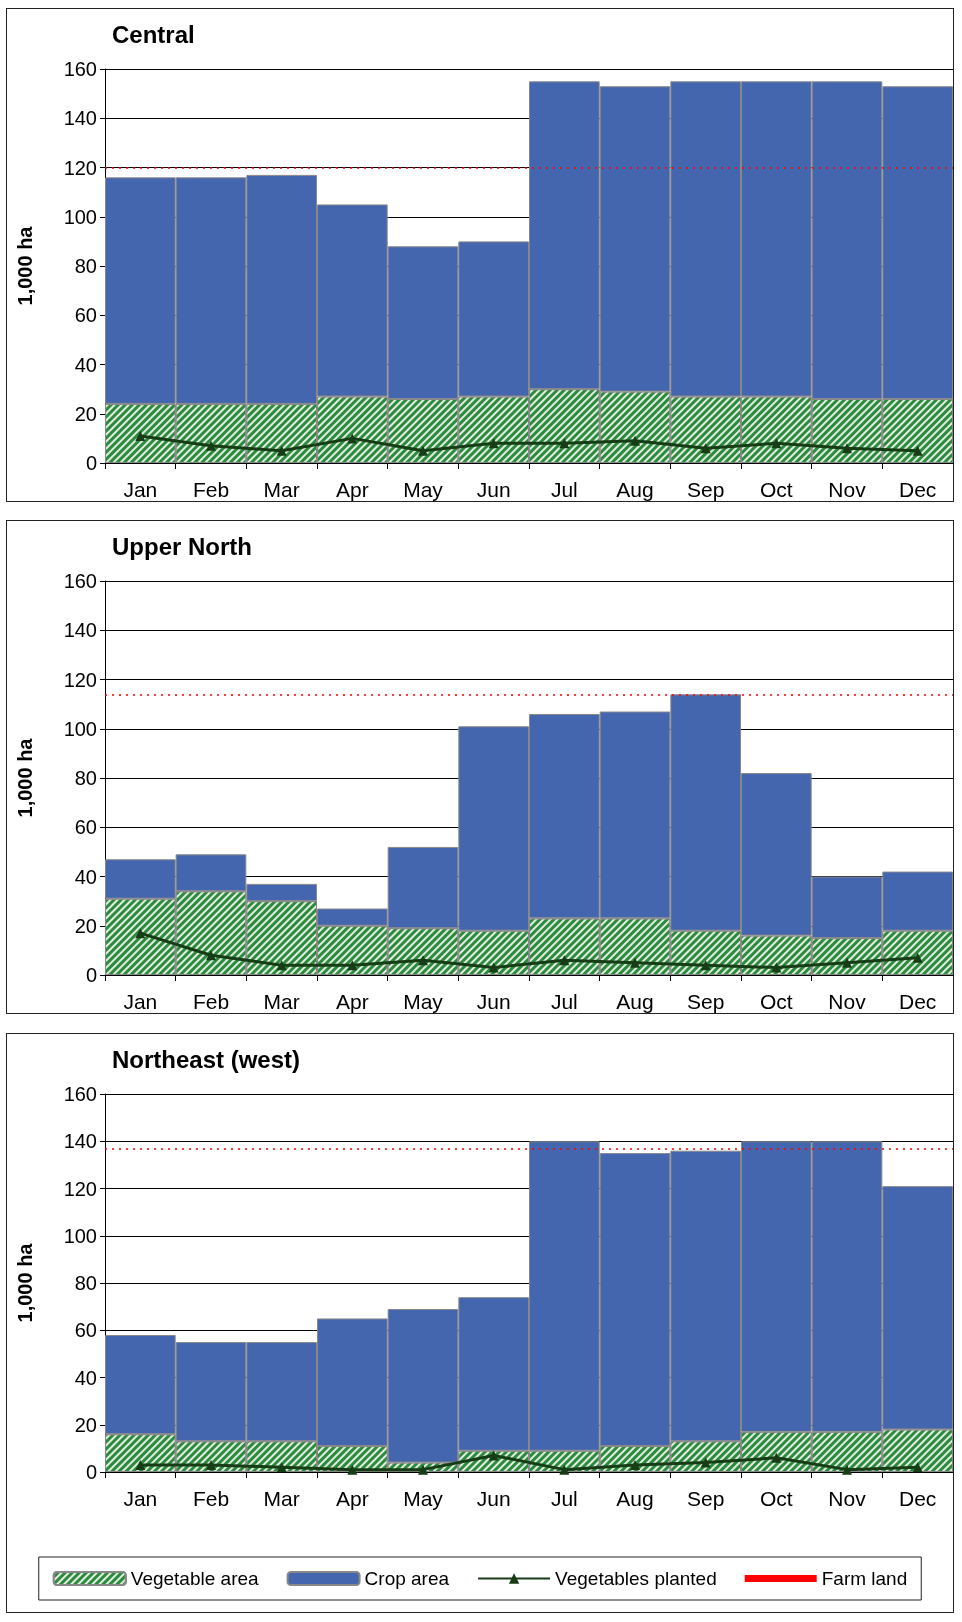 The height and width of the screenshot is (1622, 962). What do you see at coordinates (195, 1578) in the screenshot?
I see `legend-label: Vegetable area` at bounding box center [195, 1578].